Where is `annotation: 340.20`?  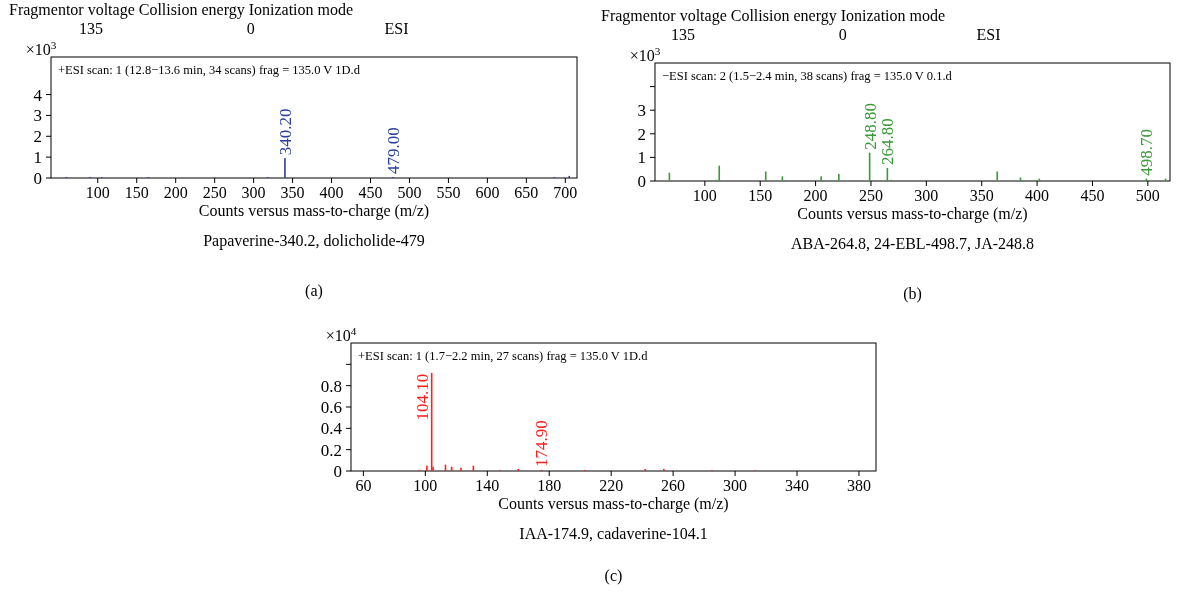 annotation: 340.20 is located at coordinates (285, 132).